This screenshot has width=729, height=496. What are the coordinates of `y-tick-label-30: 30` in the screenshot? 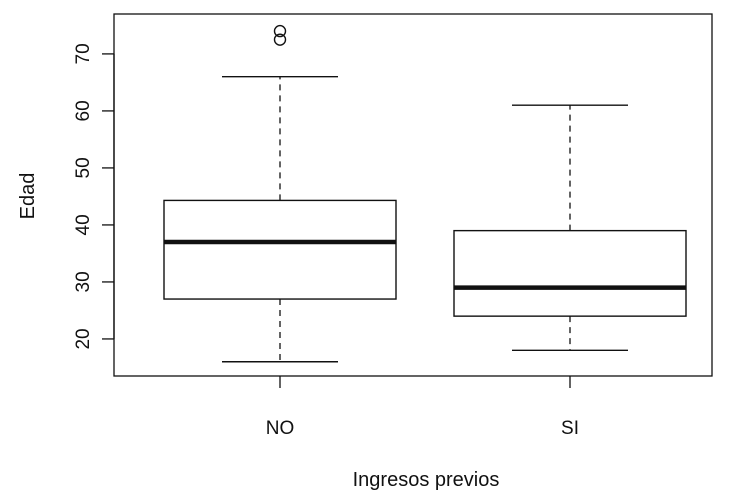 It's located at (83, 281).